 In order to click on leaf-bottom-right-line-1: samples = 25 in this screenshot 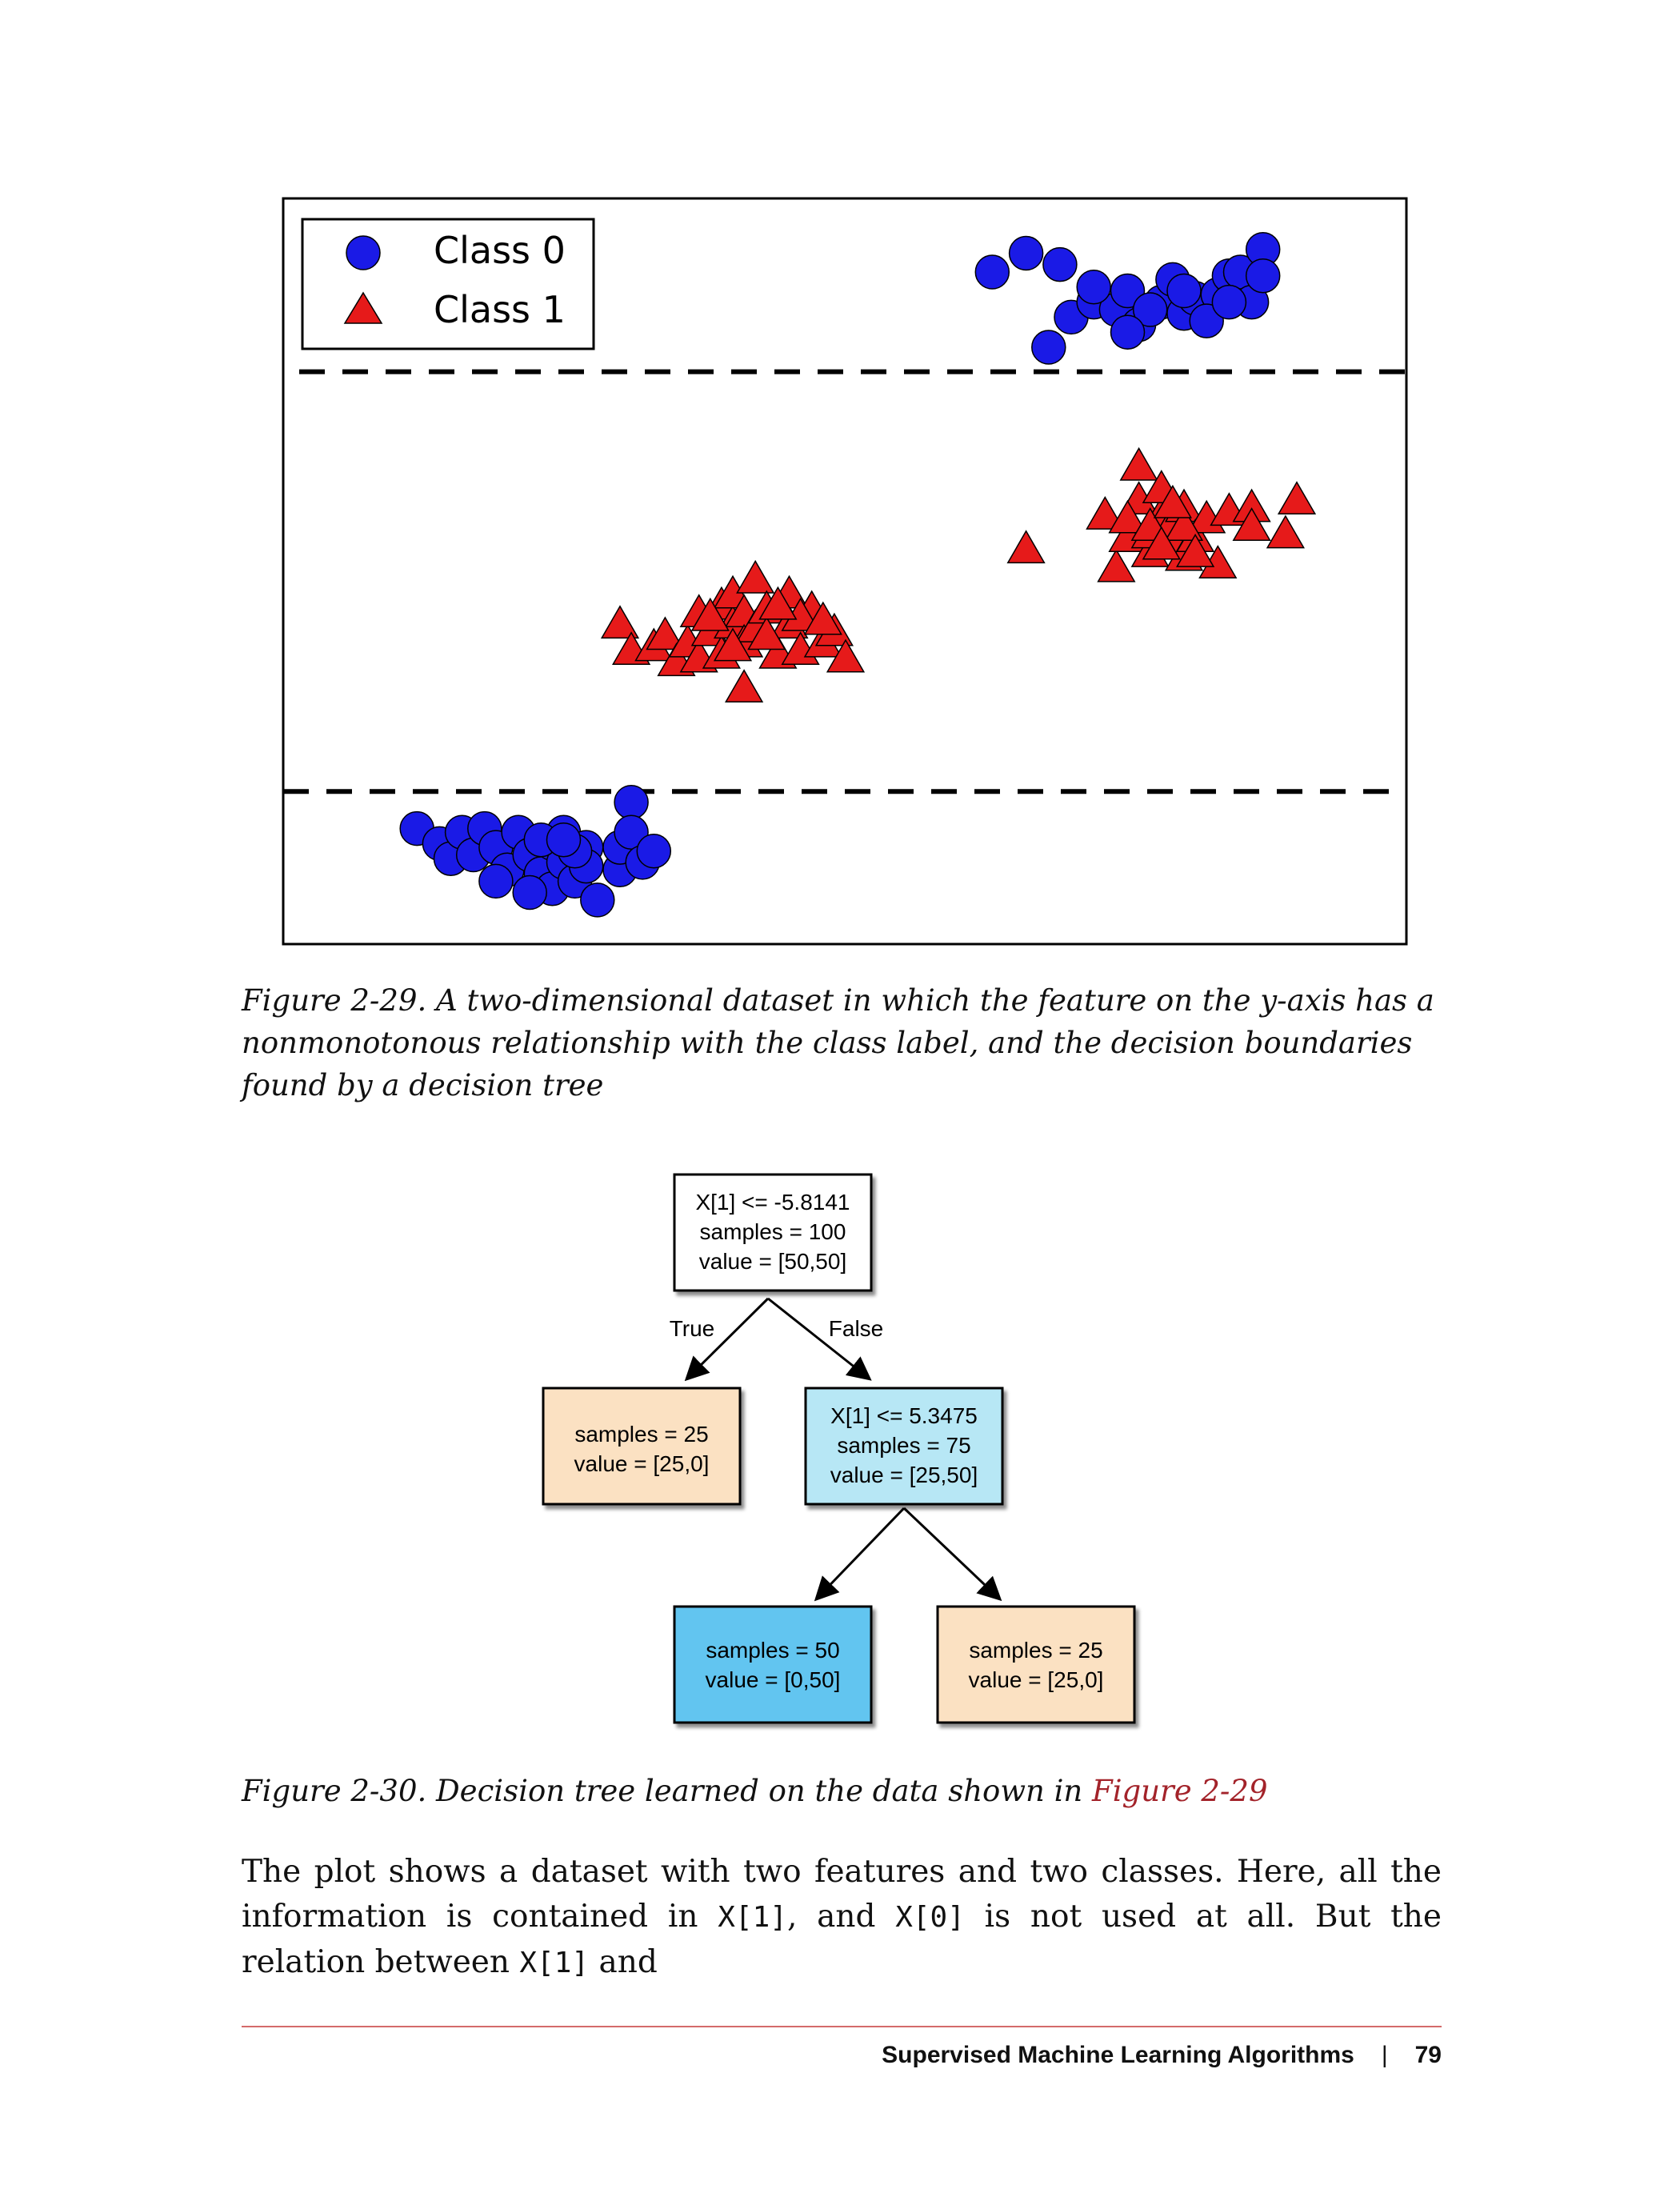, I will do `click(1035, 1650)`.